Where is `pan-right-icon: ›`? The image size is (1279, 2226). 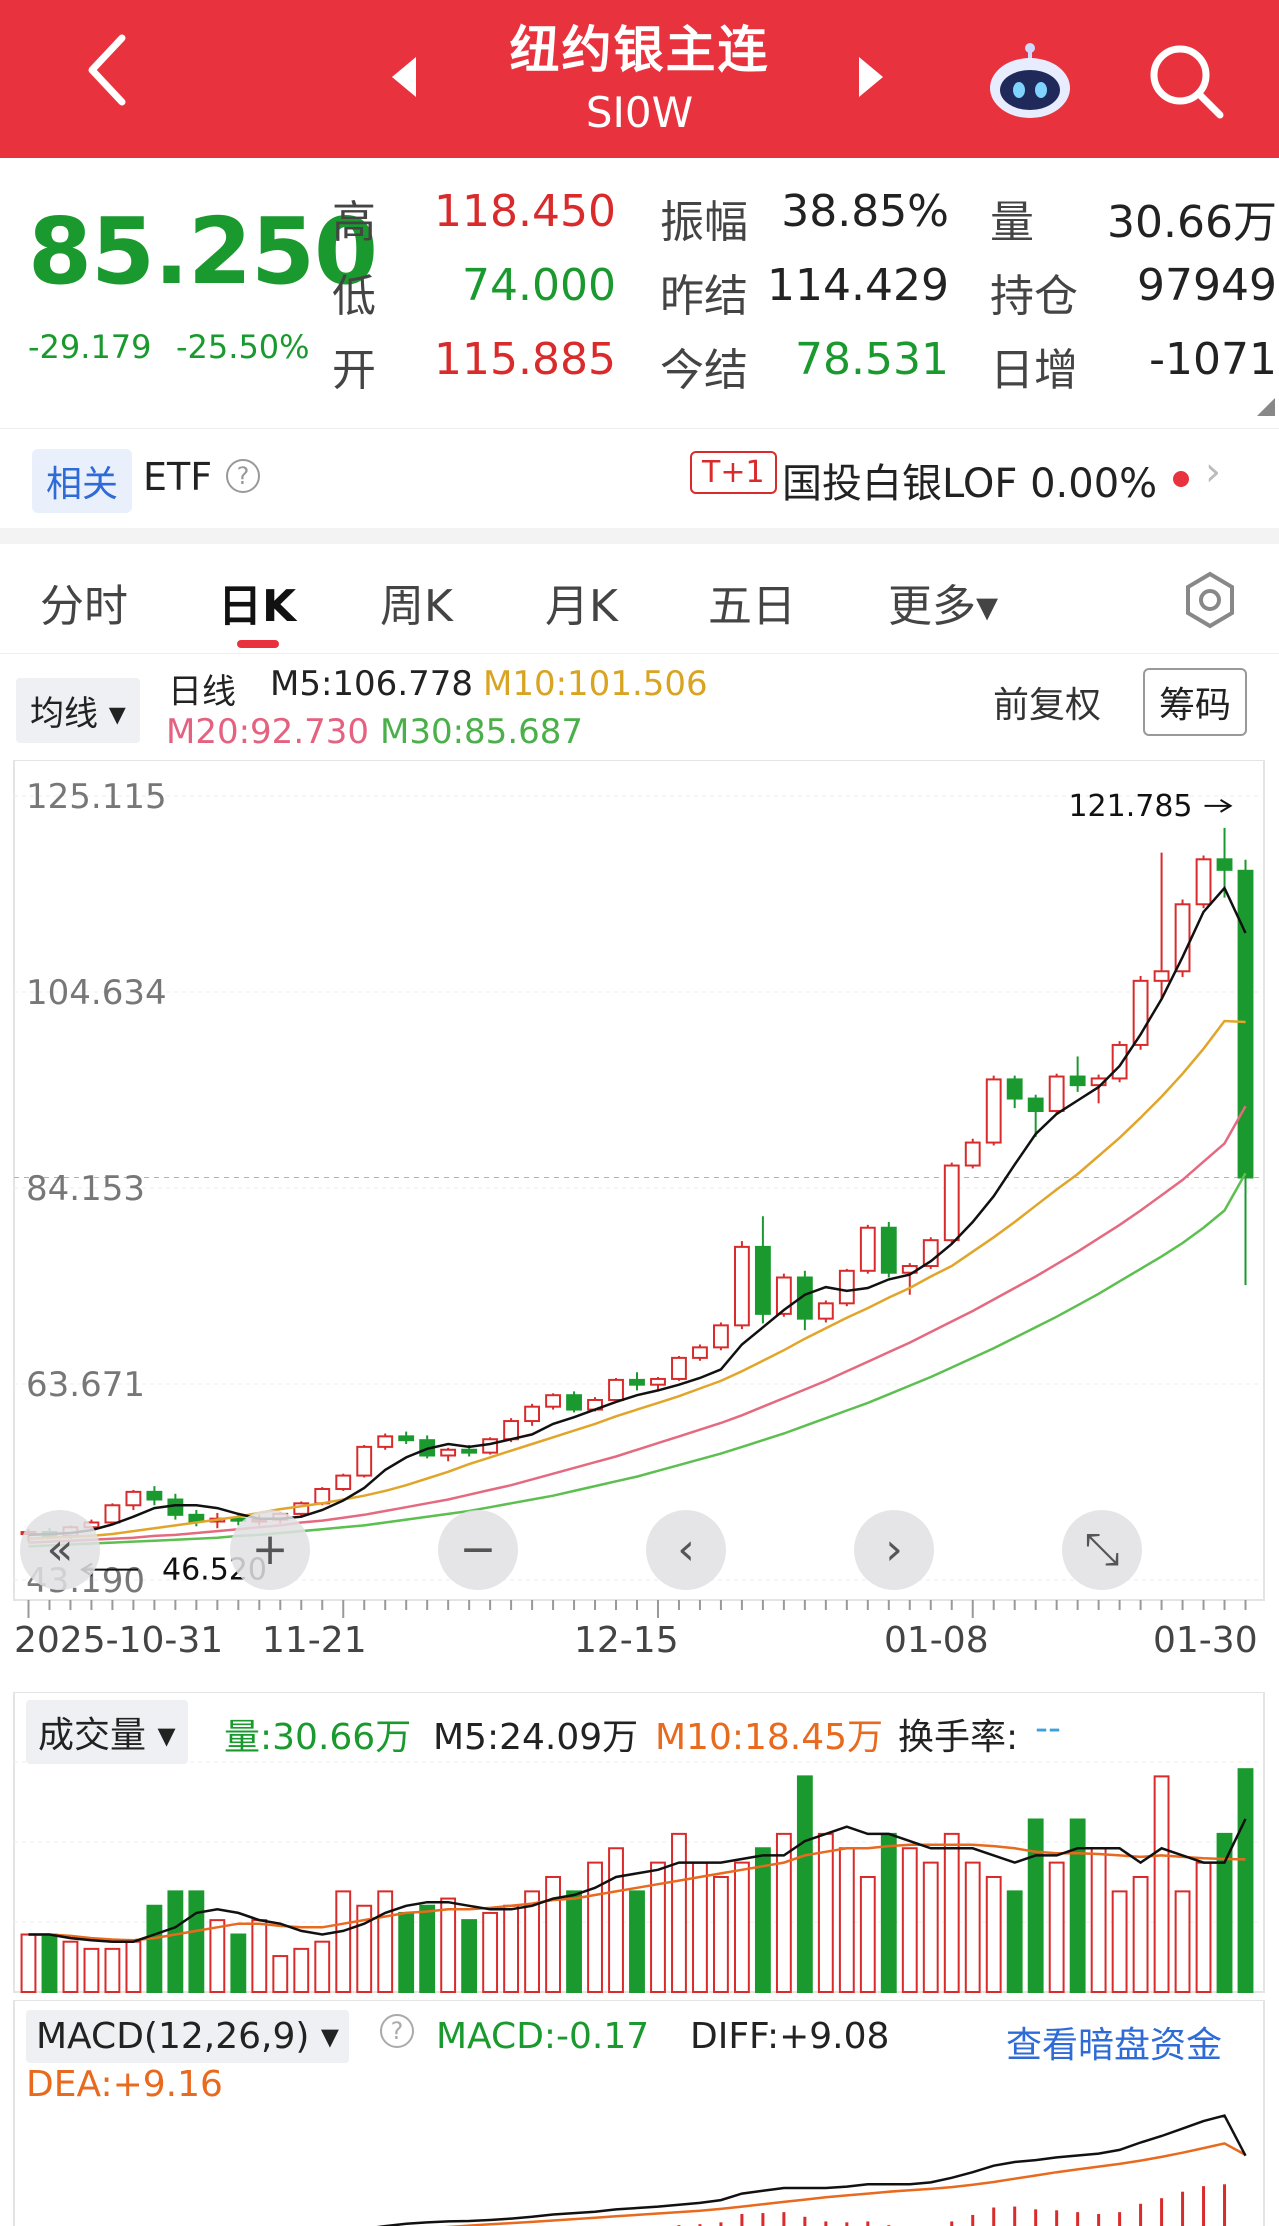
pan-right-icon: › is located at coordinates (894, 1550).